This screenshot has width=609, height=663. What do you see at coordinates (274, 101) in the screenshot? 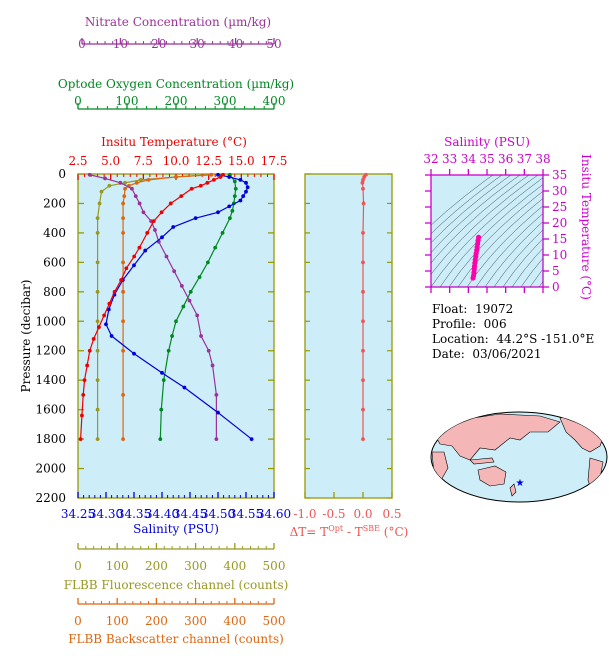
I see `oxygen-tick-label: 400` at bounding box center [274, 101].